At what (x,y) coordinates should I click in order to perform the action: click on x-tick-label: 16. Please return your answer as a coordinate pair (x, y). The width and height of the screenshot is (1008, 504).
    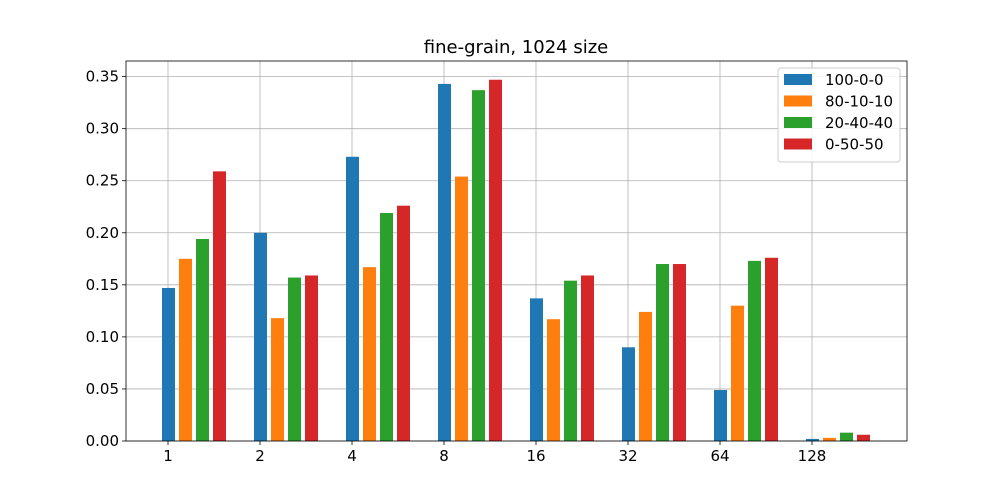
    Looking at the image, I should click on (535, 456).